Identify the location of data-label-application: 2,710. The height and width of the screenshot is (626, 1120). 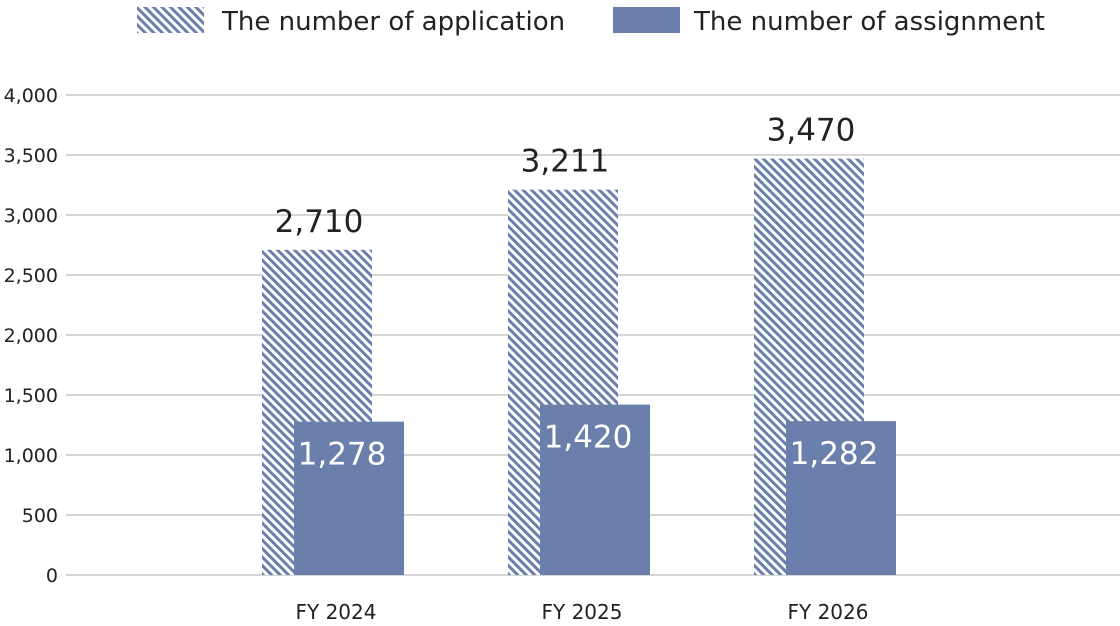
(319, 222).